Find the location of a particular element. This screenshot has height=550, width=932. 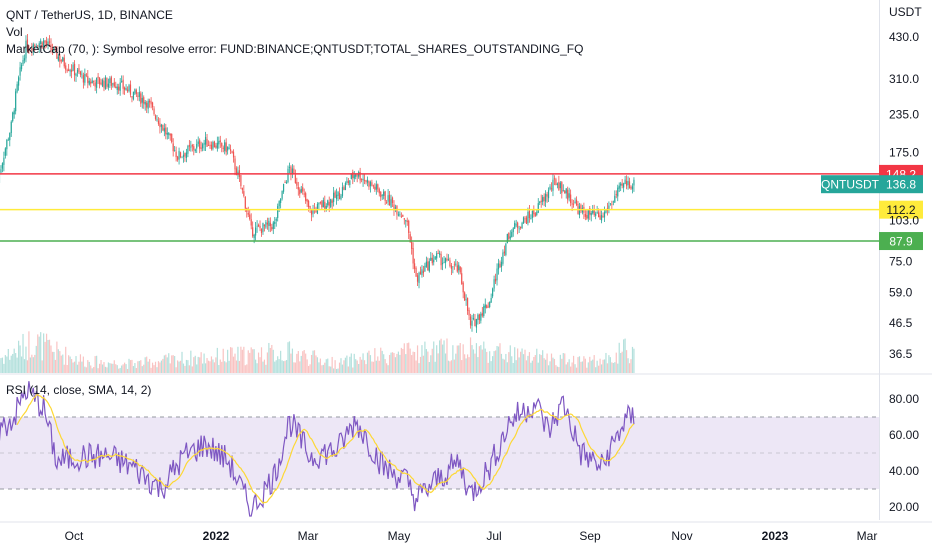

rsi-legend: RSI (14, close, SMA, 14, 2) is located at coordinates (79, 390).